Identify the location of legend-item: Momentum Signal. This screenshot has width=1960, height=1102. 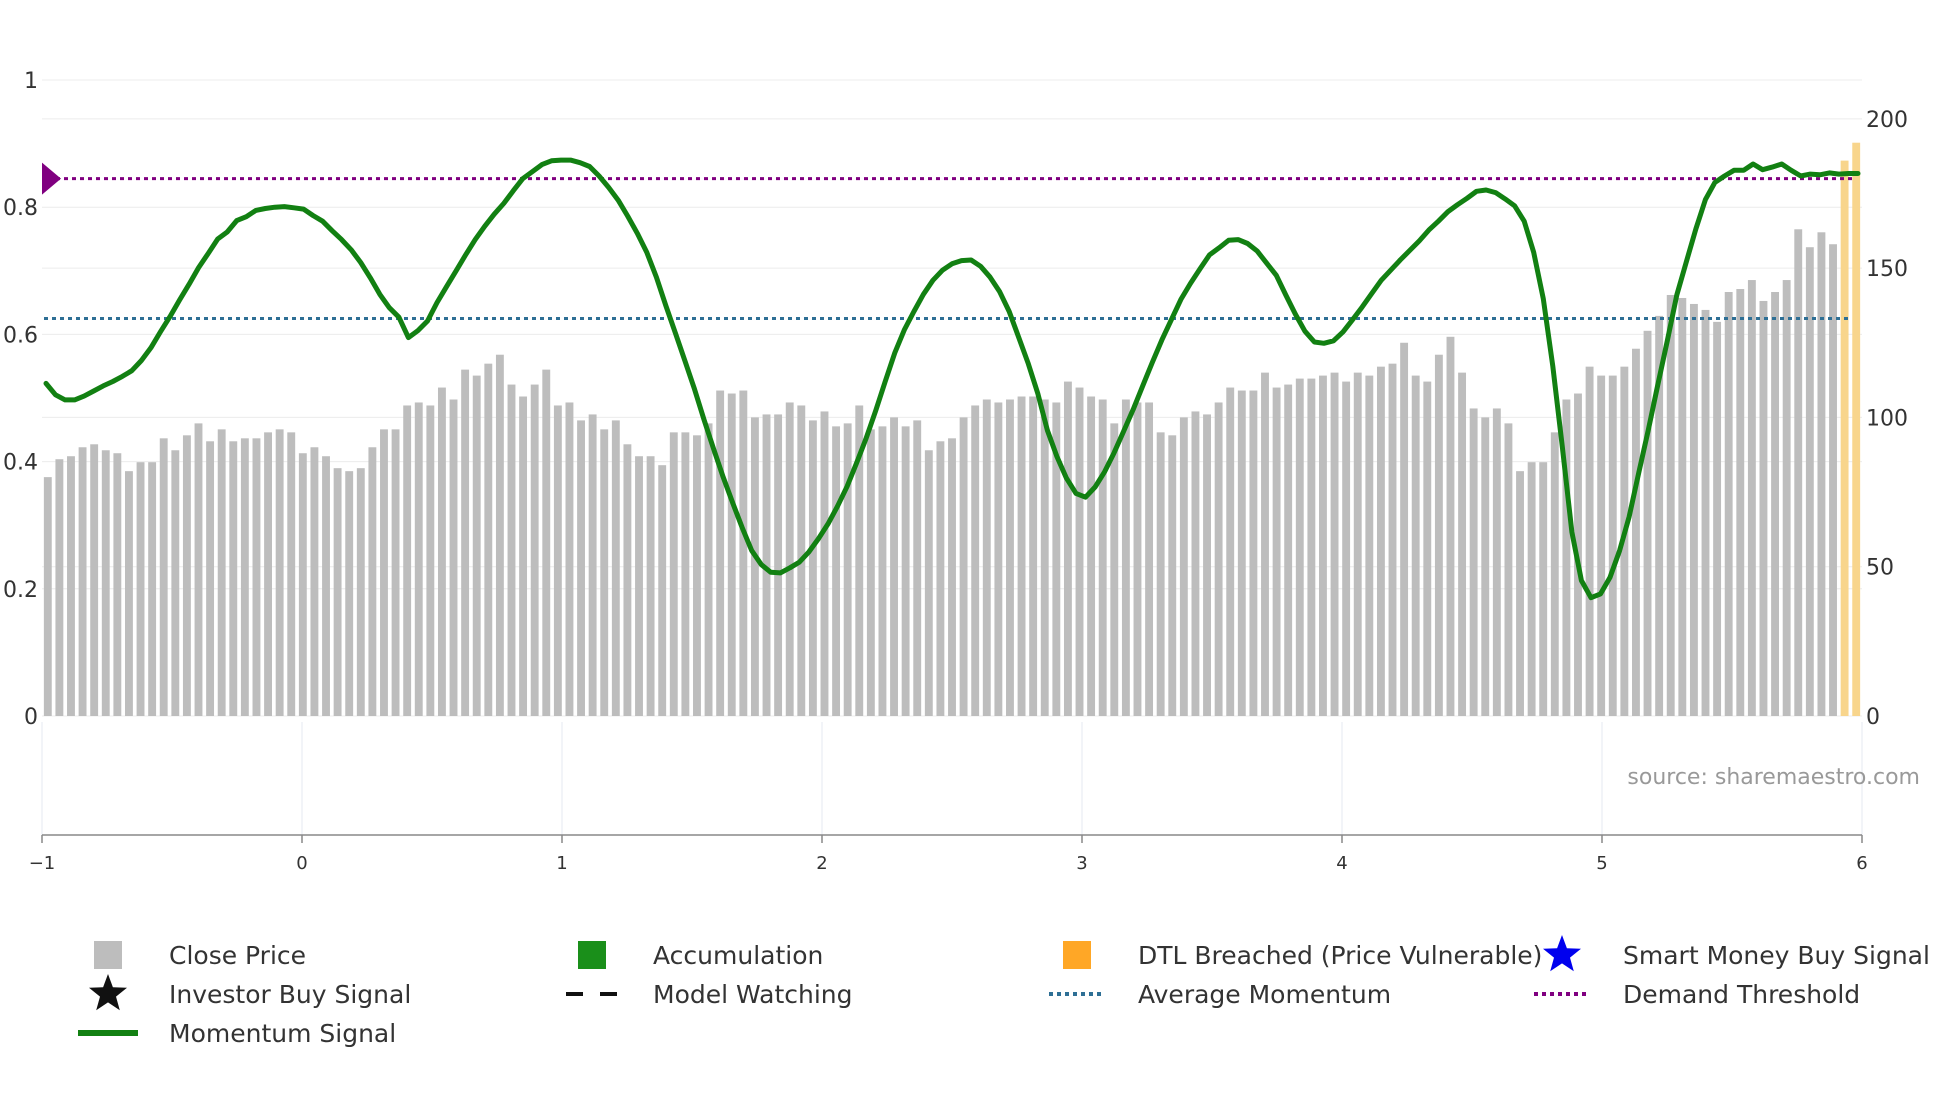
(237, 1033).